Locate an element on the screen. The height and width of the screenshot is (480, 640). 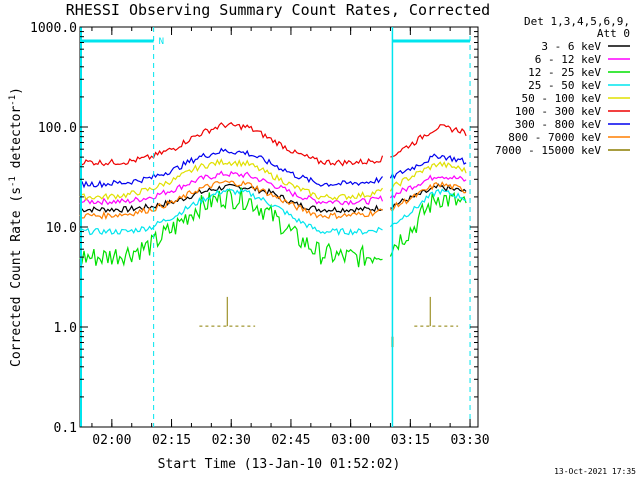
y-axis-label-mid: detector is located at coordinates (16, 141).